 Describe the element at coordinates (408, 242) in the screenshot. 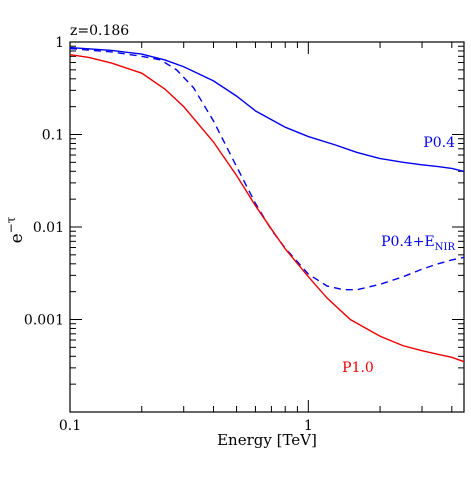

I see `series-label-text: P0.4+E` at that location.